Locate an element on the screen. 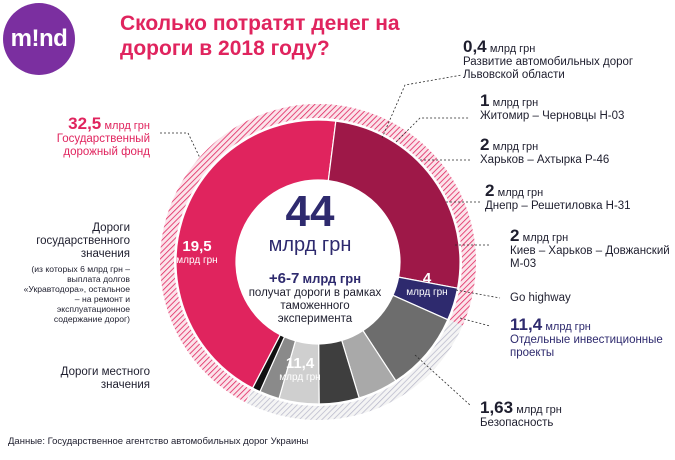 Image resolution: width=675 pixels, height=460 pixels. label-dnipro: 2 млрд грн Днепр – Решетиловка Н-31 is located at coordinates (577, 197).